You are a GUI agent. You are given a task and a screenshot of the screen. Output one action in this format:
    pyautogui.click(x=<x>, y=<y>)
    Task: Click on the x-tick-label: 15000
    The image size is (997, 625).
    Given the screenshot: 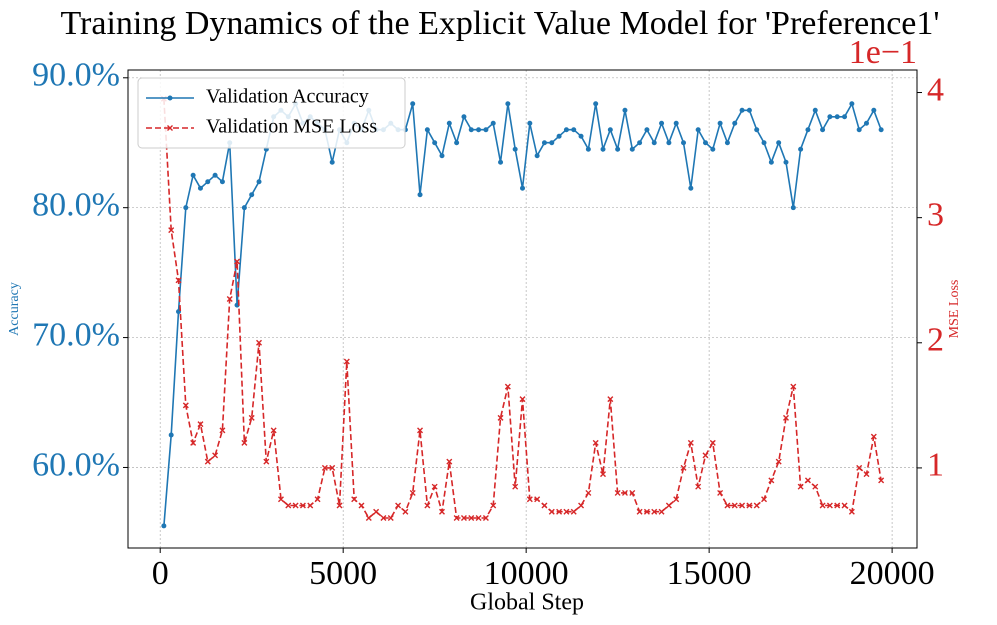 What is the action you would take?
    pyautogui.click(x=709, y=573)
    